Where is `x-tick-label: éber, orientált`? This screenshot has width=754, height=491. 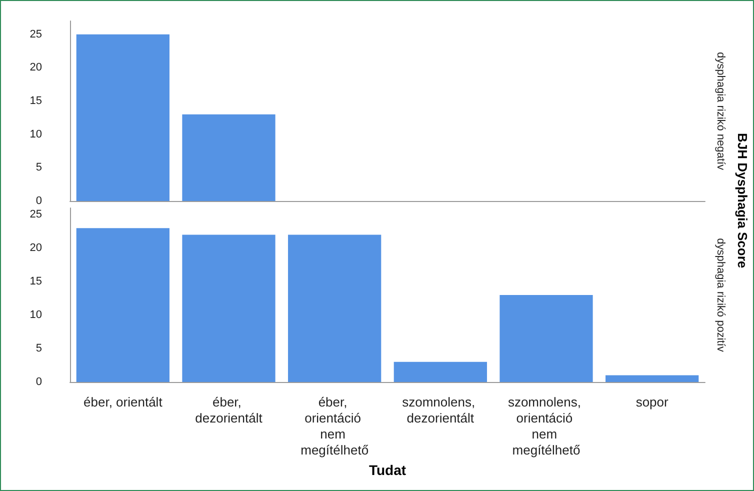 x-tick-label: éber, orientált is located at coordinates (123, 402).